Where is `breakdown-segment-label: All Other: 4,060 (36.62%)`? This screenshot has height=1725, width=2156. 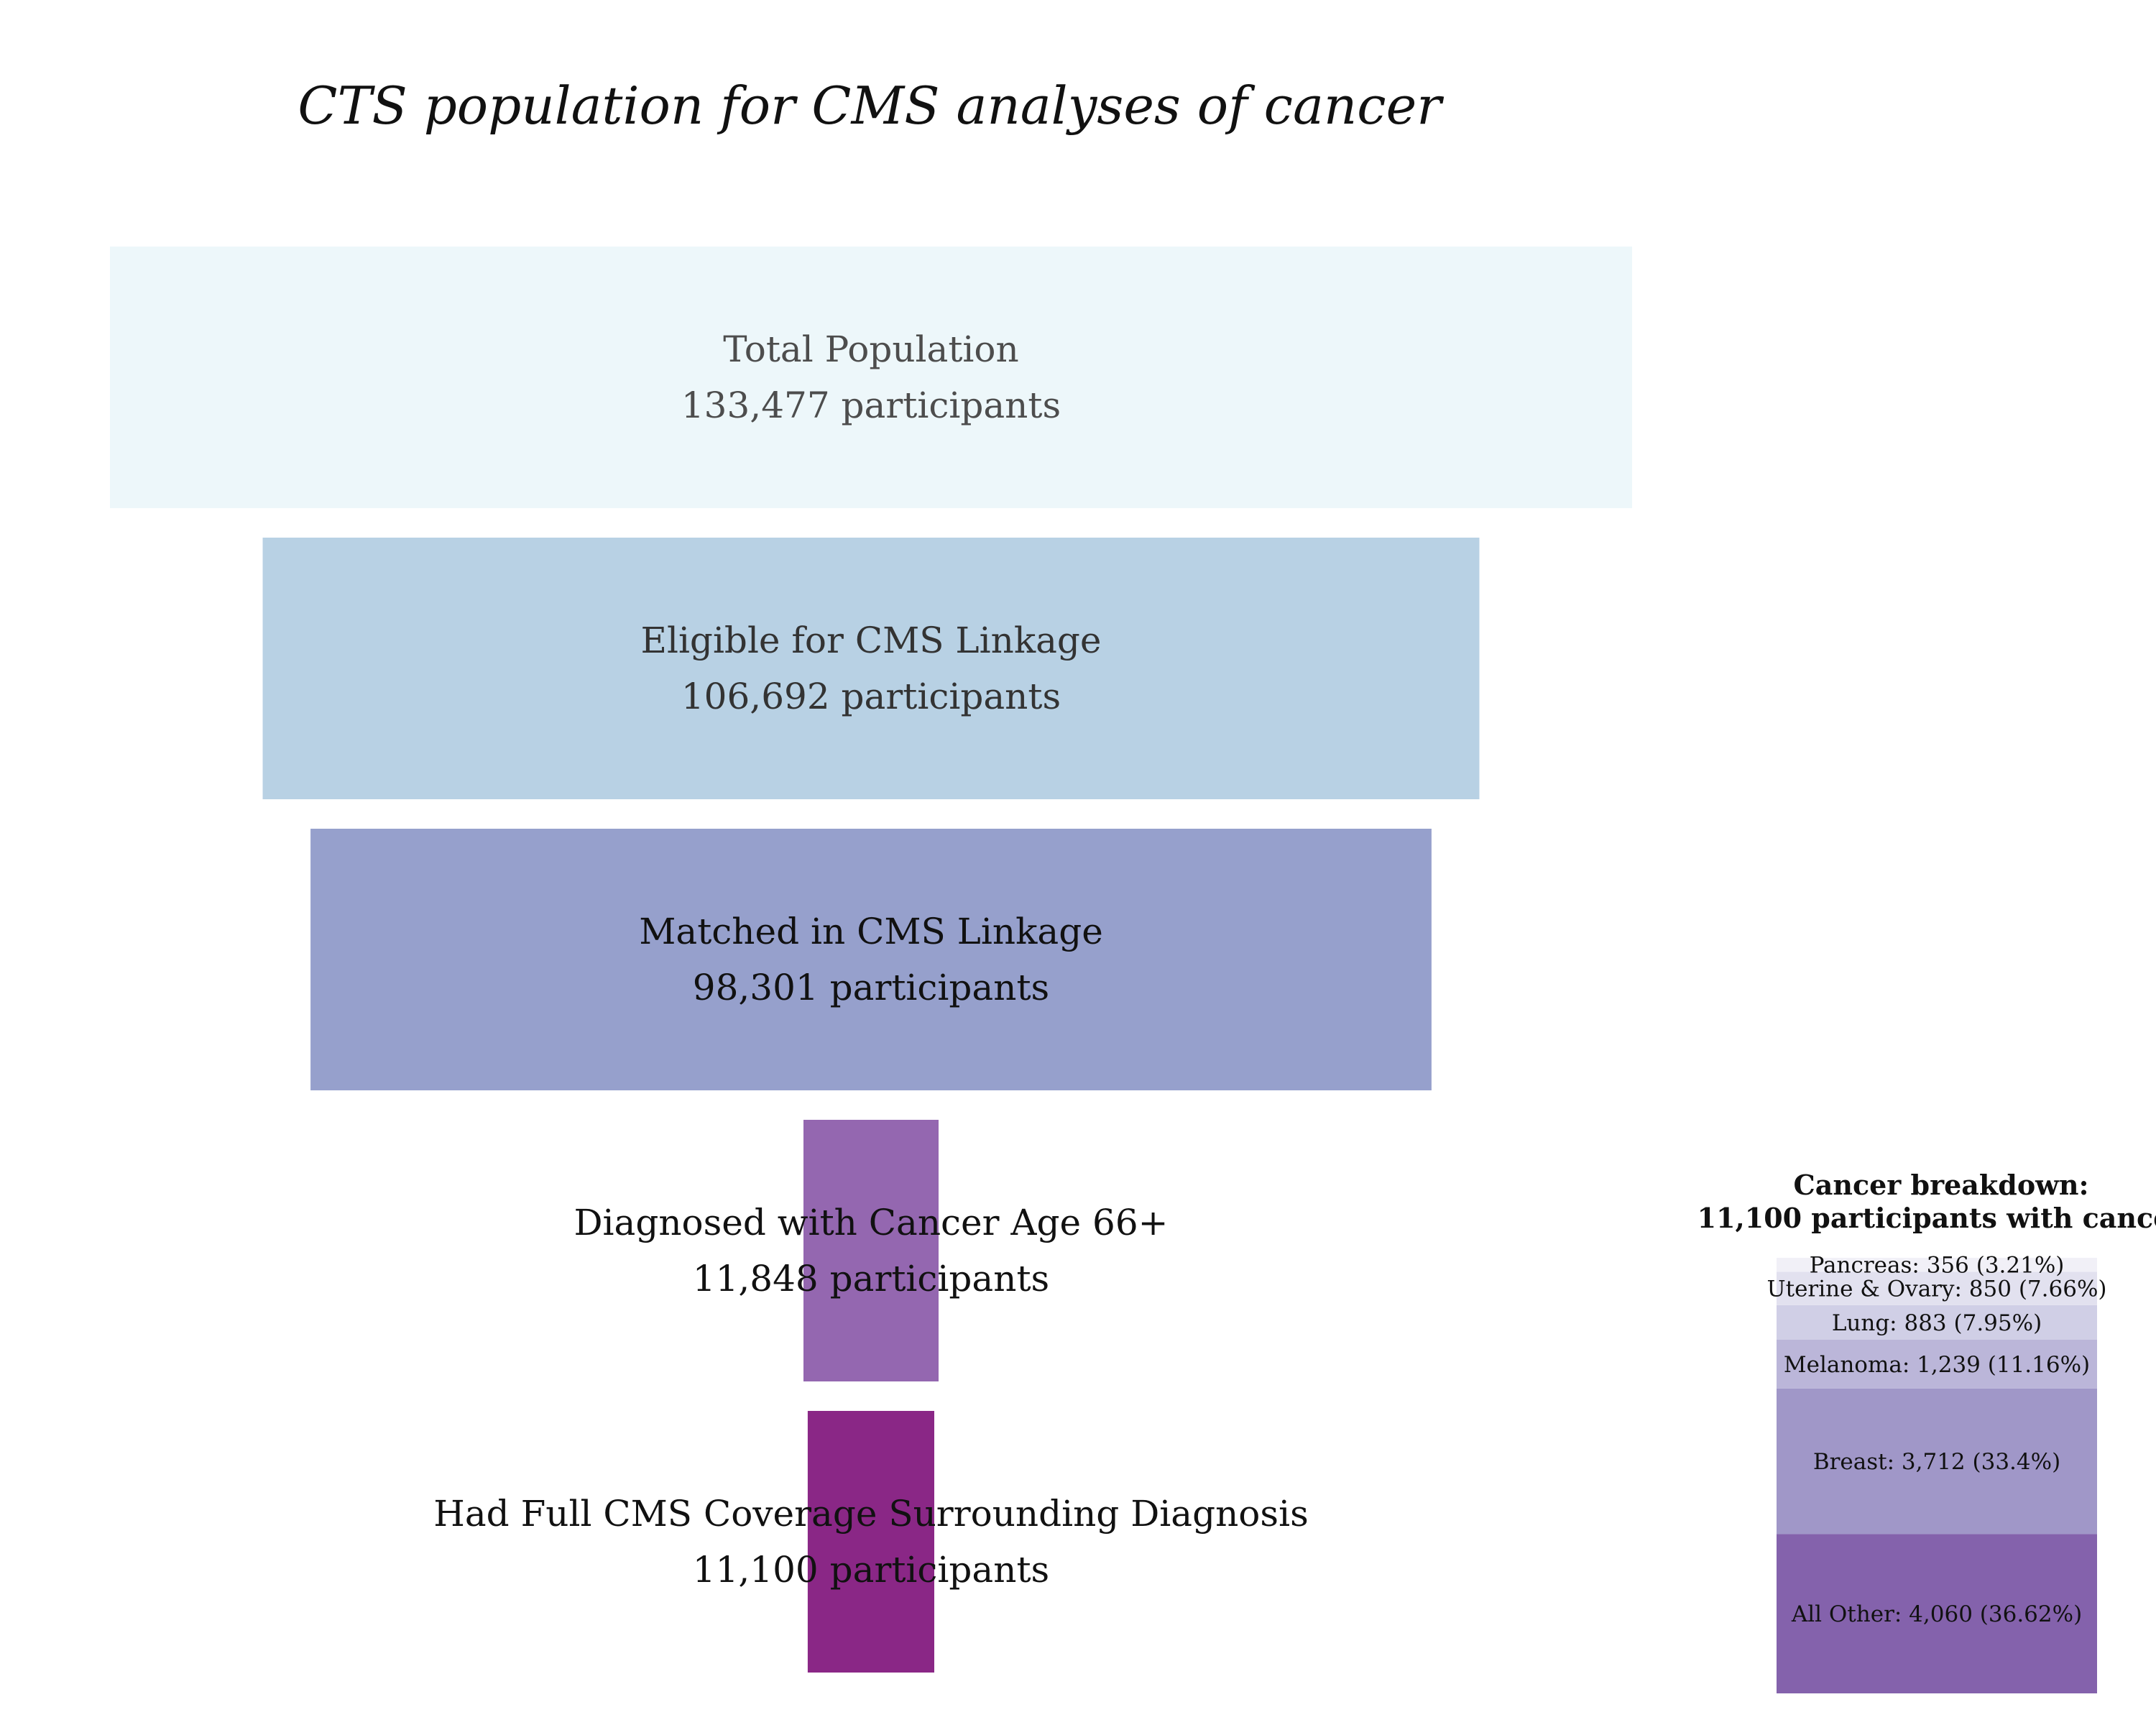
breakdown-segment-label: All Other: 4,060 (36.62%) is located at coordinates (1937, 1614).